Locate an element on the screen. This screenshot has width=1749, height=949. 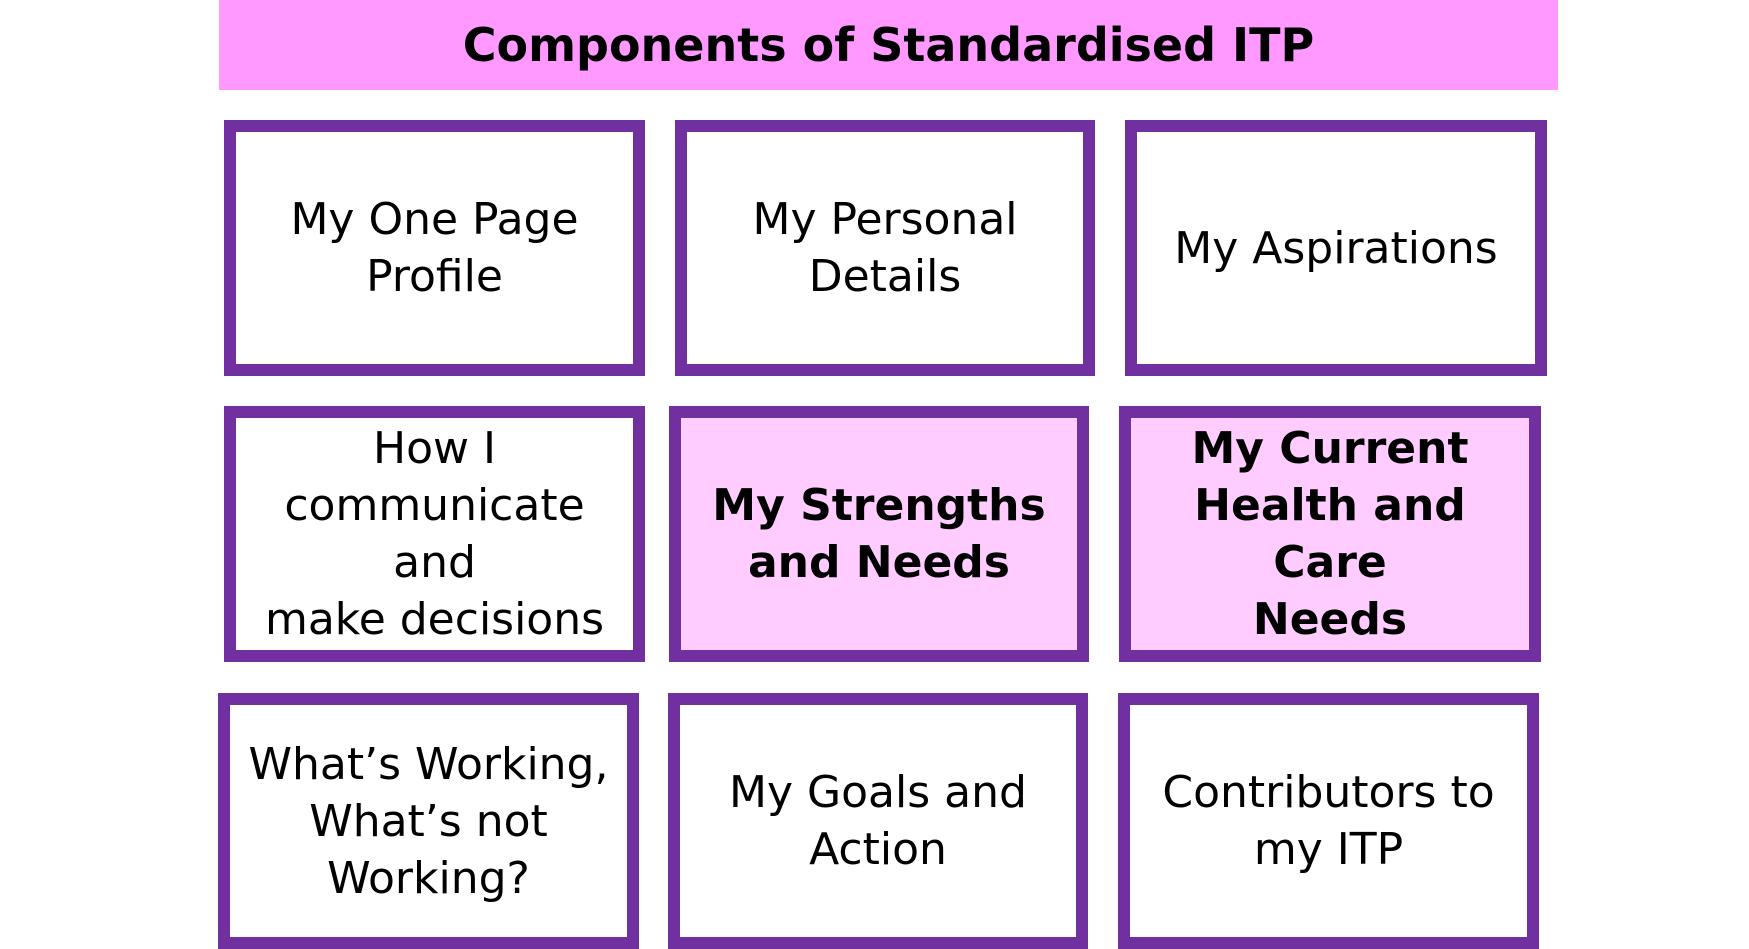
component-label: My Goals and Action is located at coordinates (878, 821).